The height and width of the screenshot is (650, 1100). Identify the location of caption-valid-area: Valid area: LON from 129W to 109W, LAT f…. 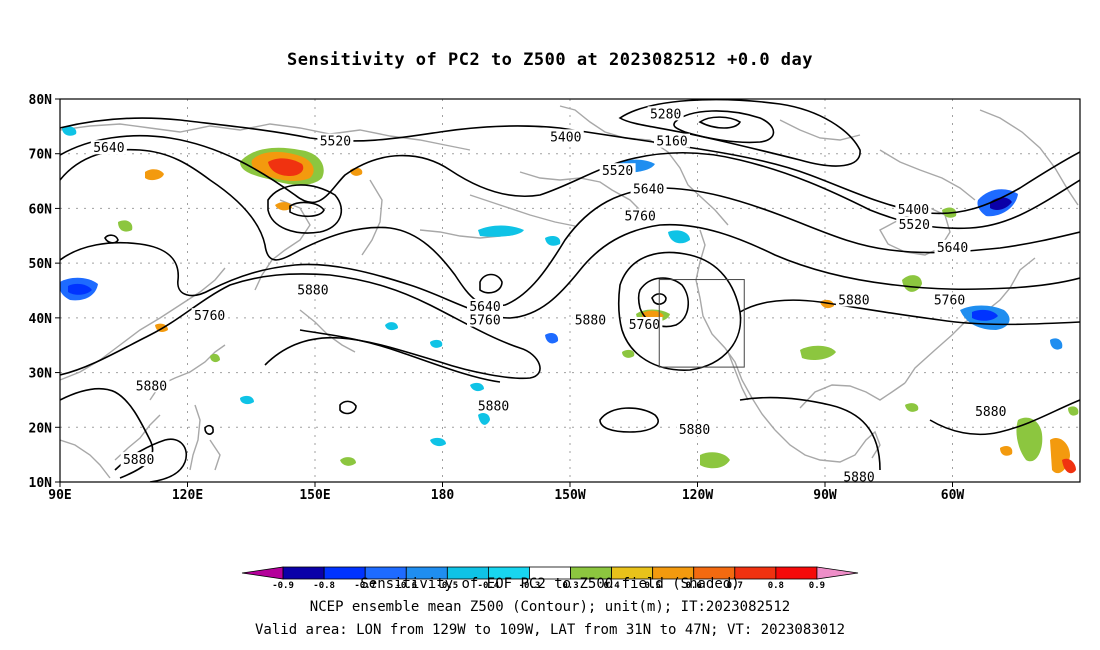
(549, 630).